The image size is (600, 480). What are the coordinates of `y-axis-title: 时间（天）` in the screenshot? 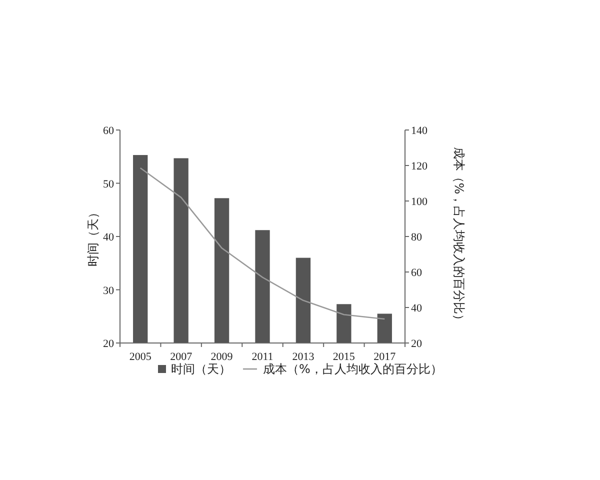 It's located at (93, 236).